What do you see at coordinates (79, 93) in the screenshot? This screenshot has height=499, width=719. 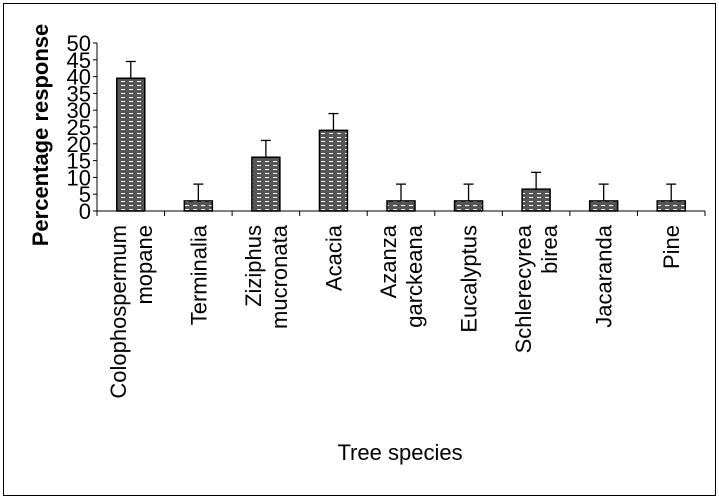 I see `y-tick-label: 35` at bounding box center [79, 93].